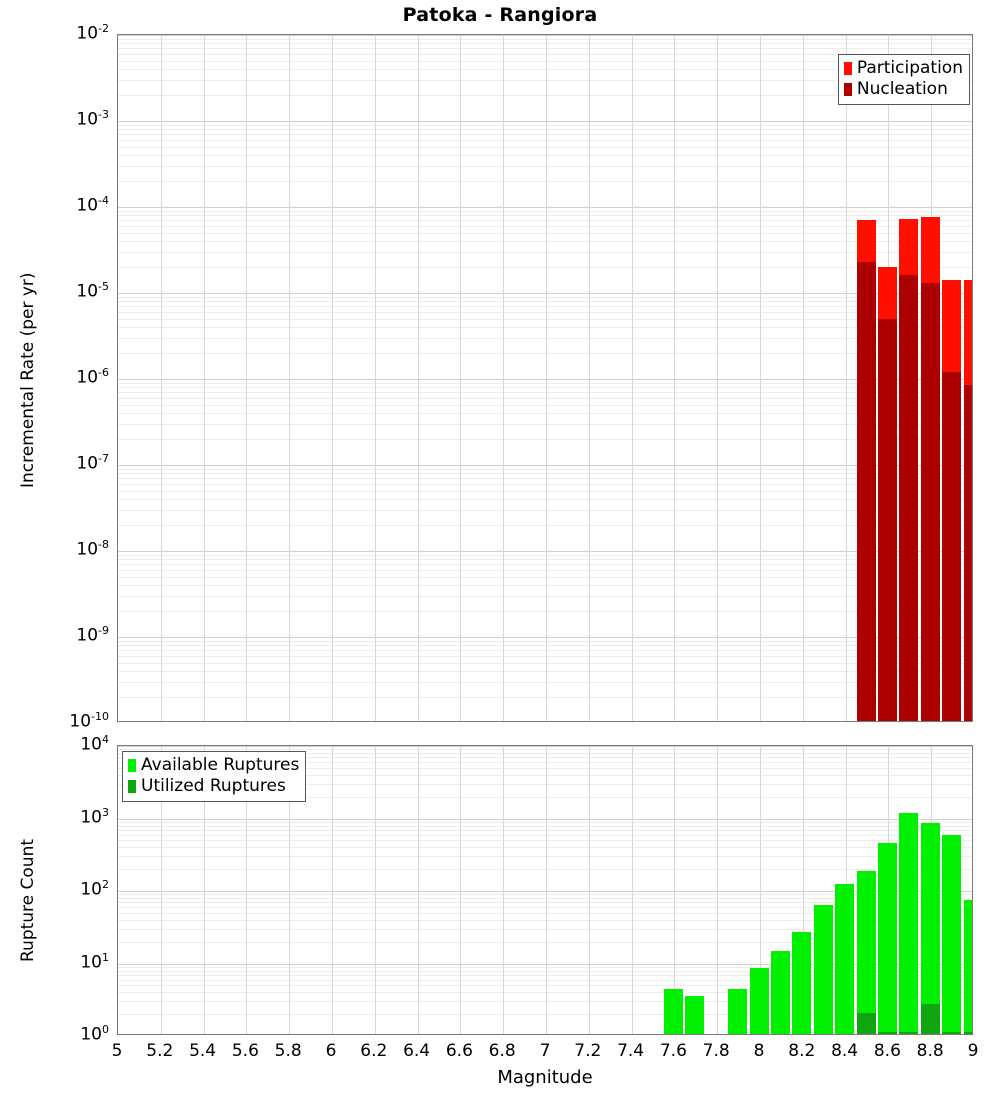 The image size is (1000, 1100). Describe the element at coordinates (213, 786) in the screenshot. I see `legend-item: Utilized Ruptures` at that location.